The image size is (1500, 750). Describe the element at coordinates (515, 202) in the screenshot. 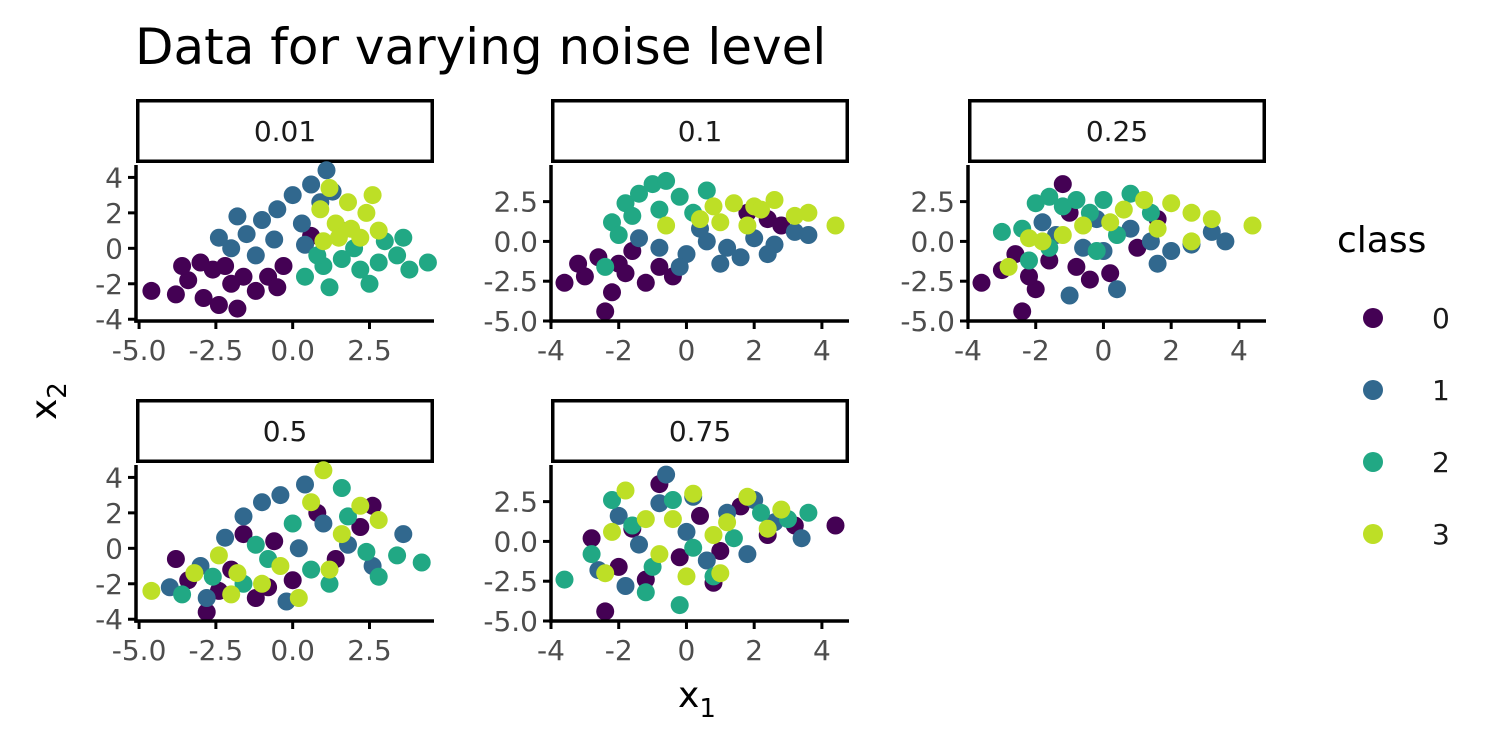

I see `y-tick-label: 2.5` at that location.